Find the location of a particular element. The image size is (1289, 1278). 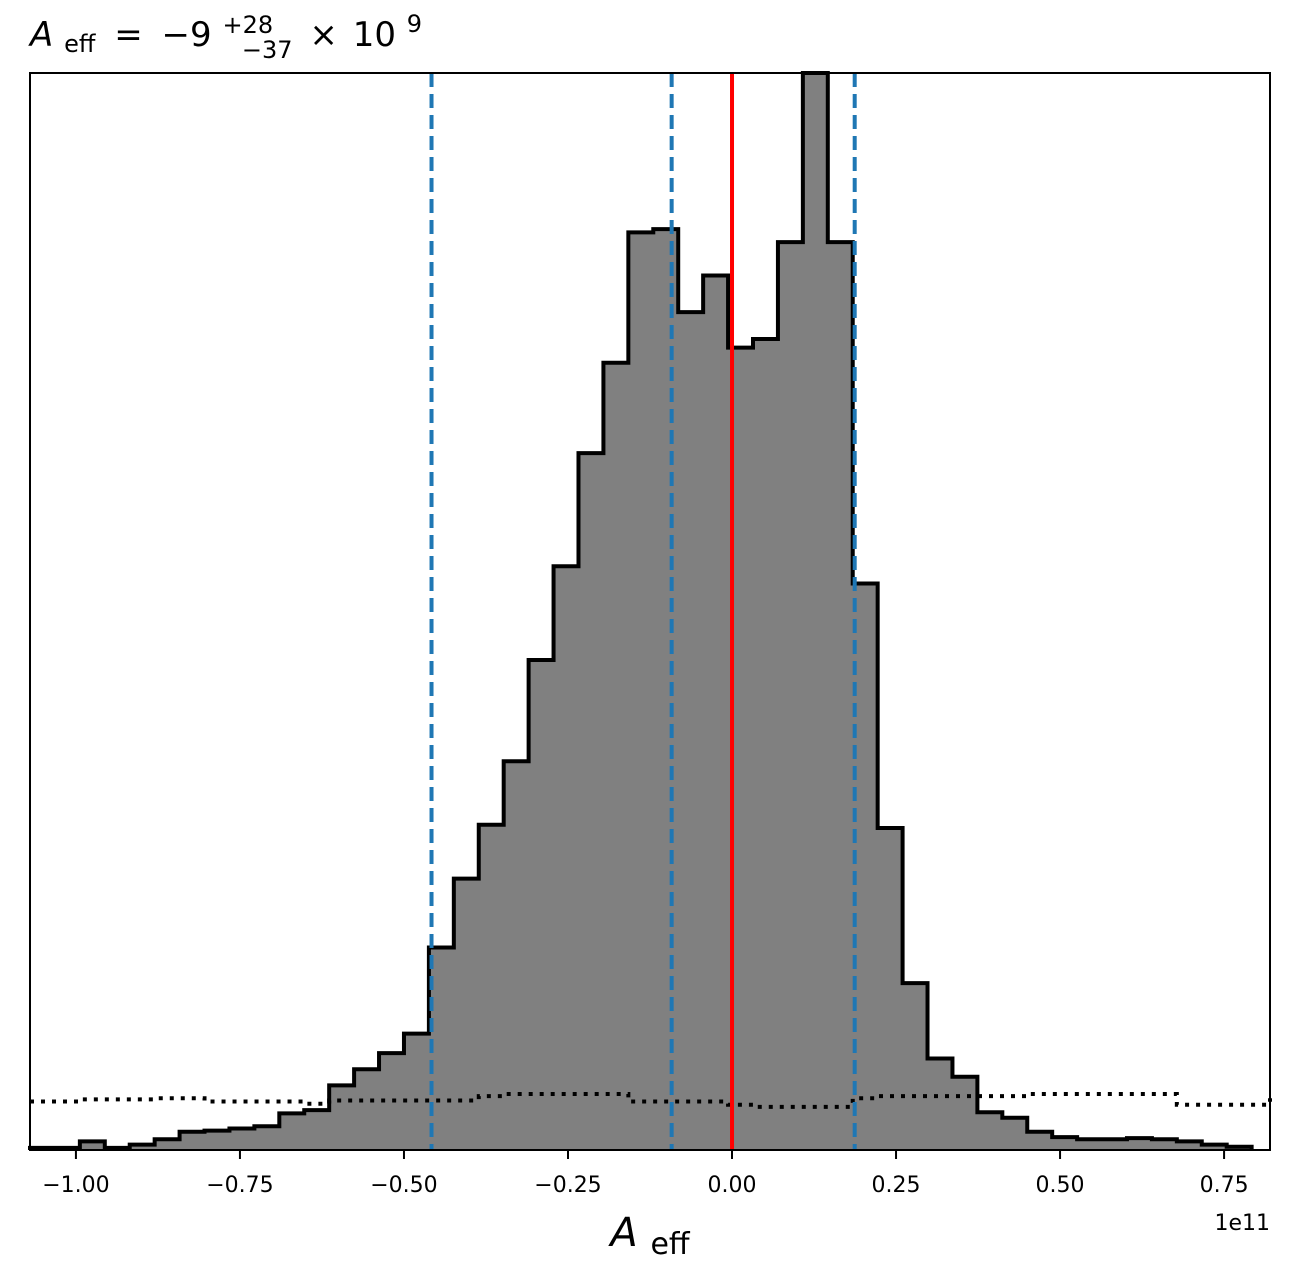

title-upper-err: +28 is located at coordinates (247, 25).